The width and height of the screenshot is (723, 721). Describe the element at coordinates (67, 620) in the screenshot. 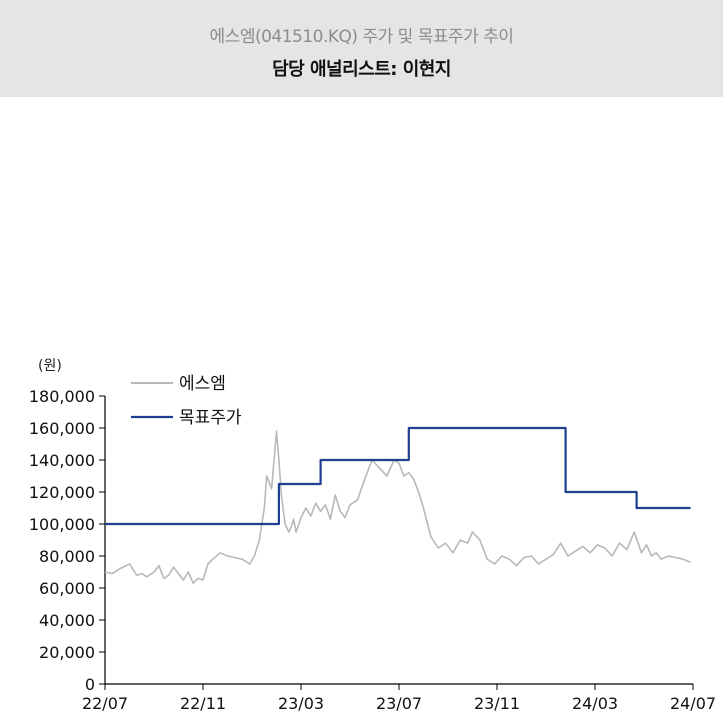

I see `y-tick-label: 40,000` at that location.